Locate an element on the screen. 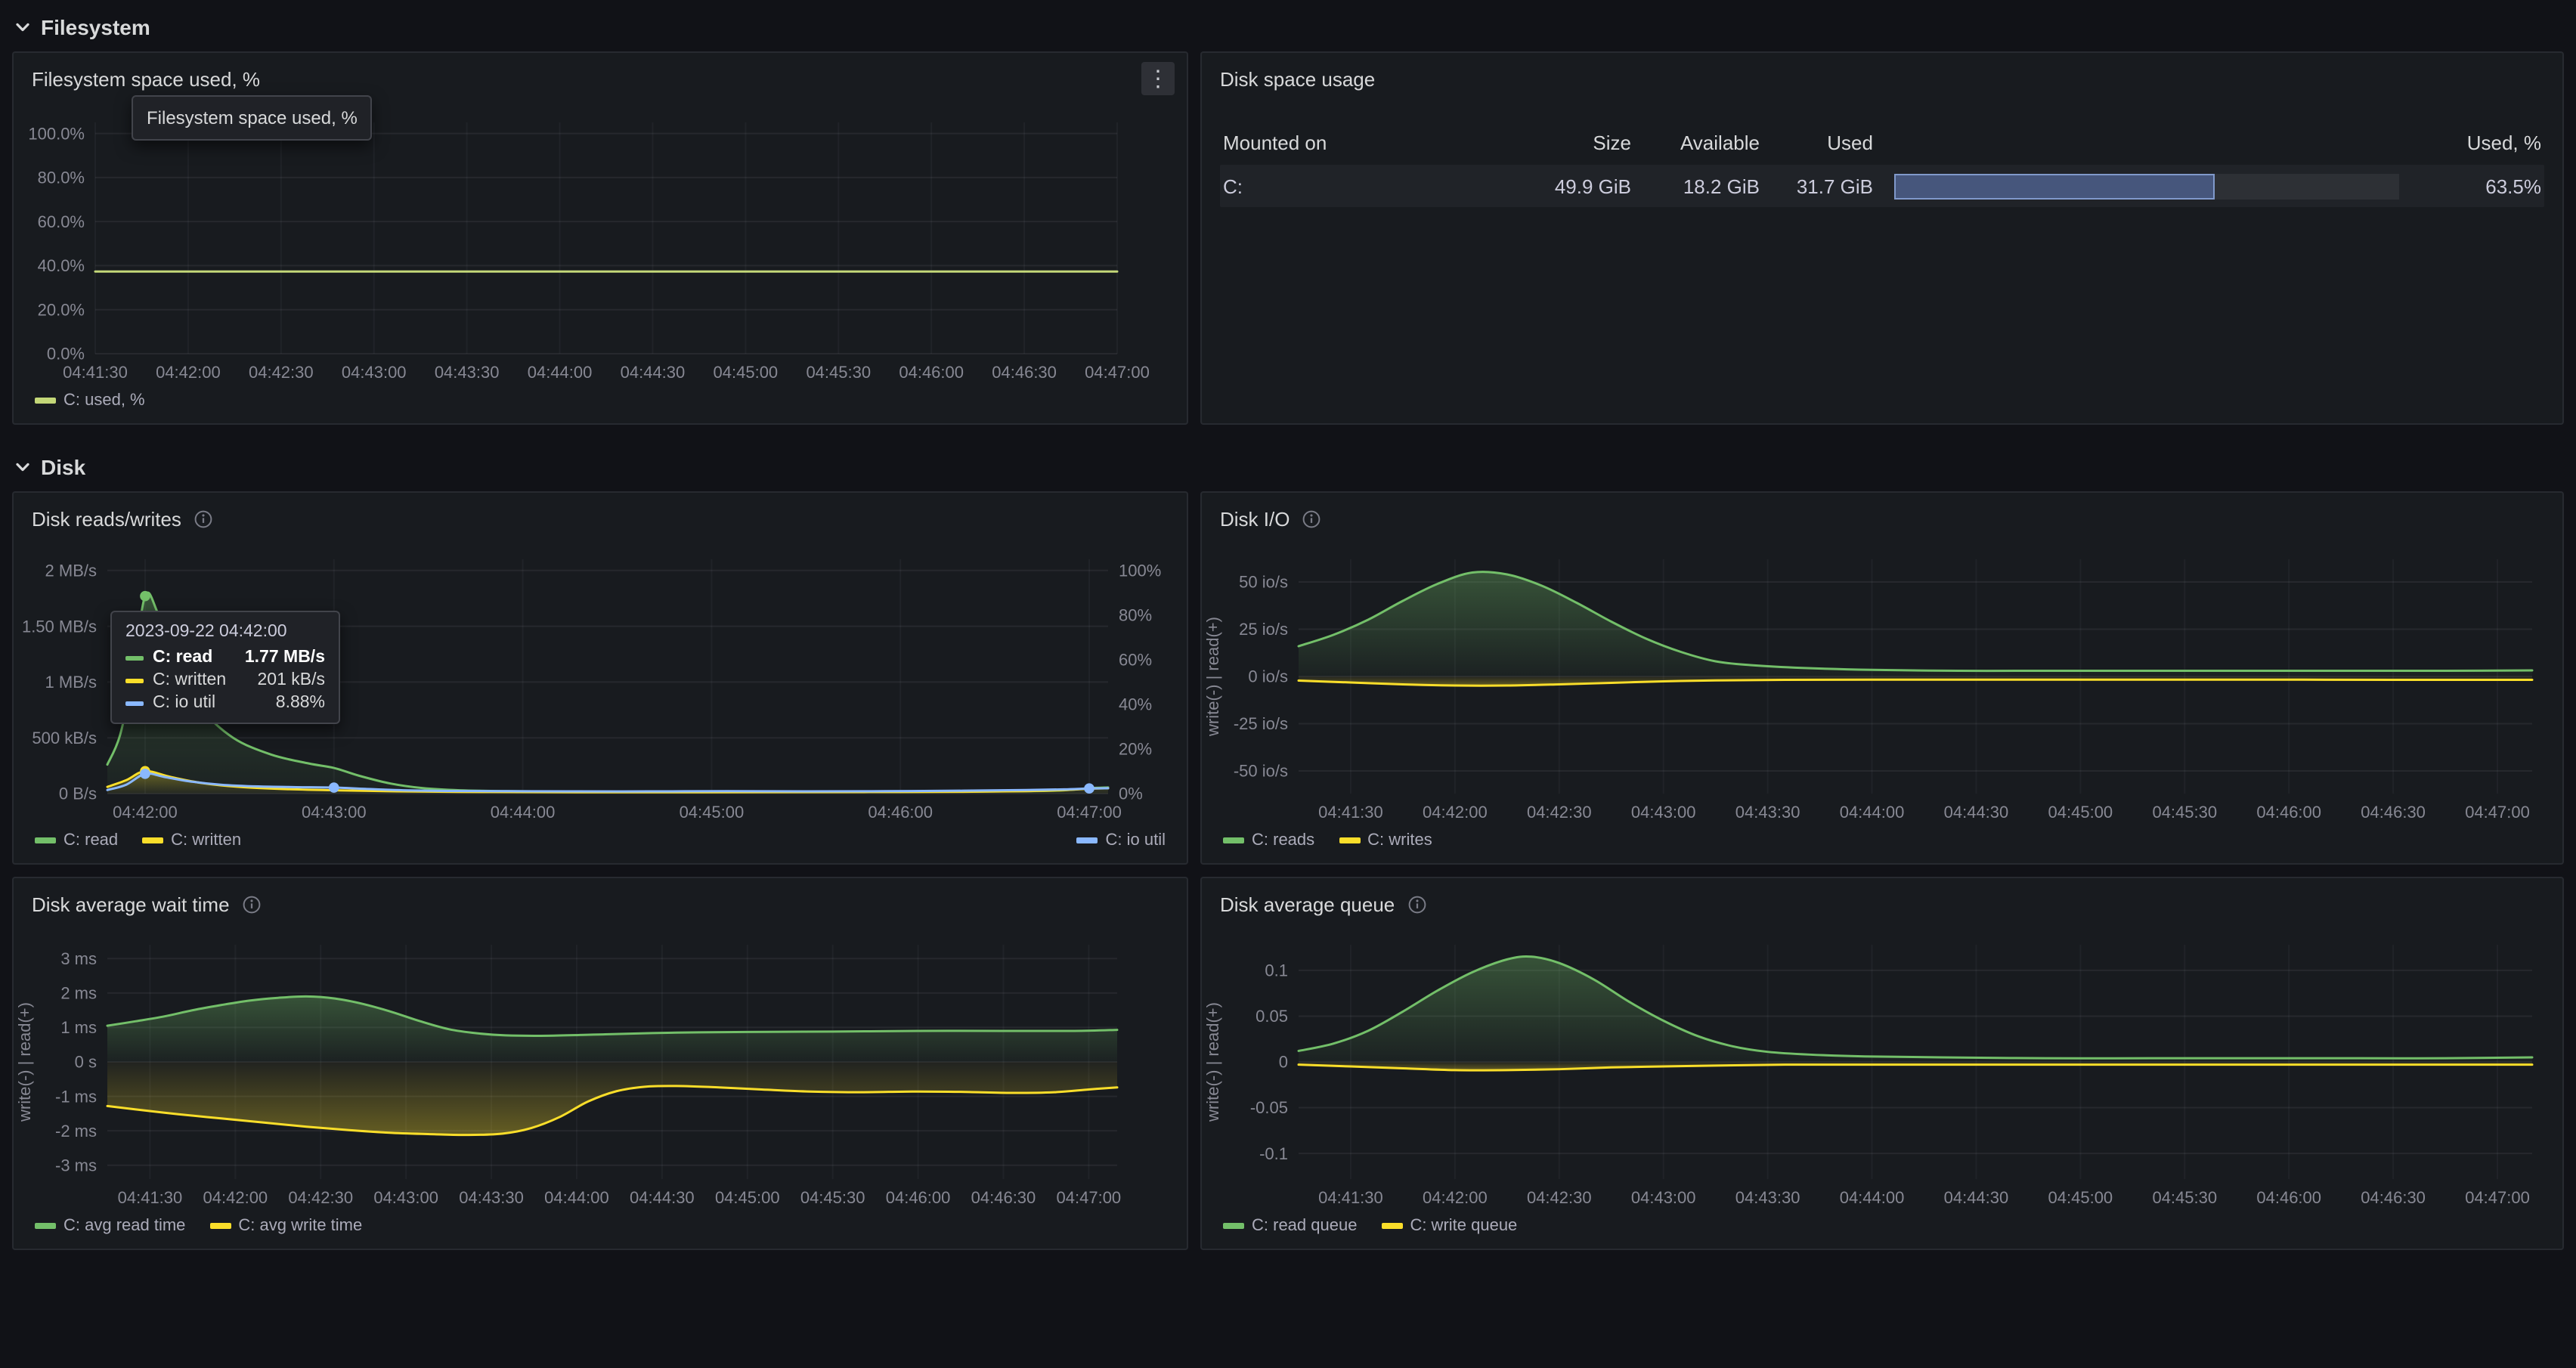 Image resolution: width=2576 pixels, height=1368 pixels. svg-text: 1.50 MB/s is located at coordinates (60, 626).